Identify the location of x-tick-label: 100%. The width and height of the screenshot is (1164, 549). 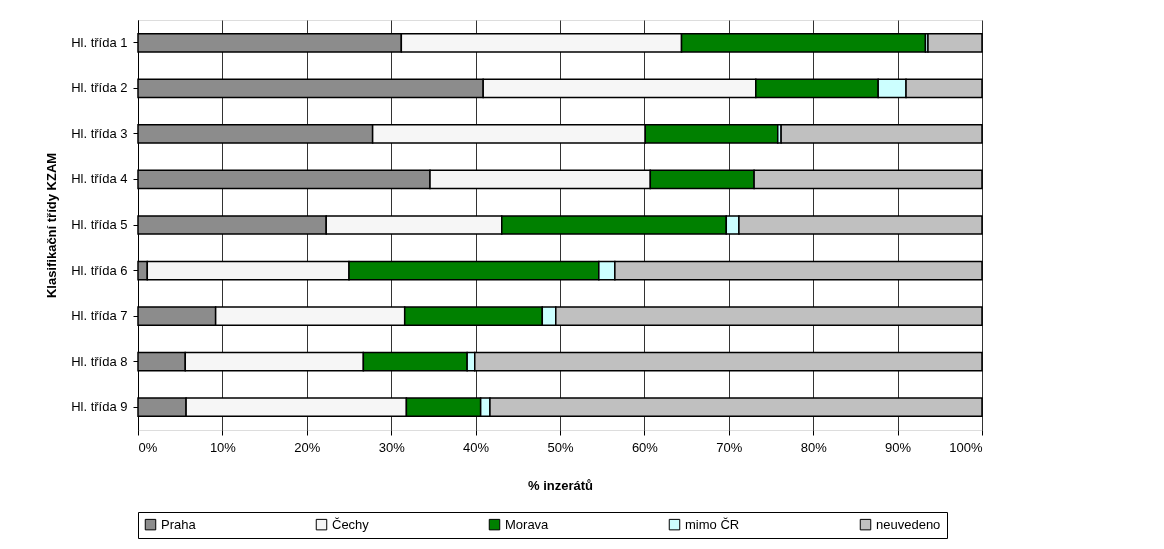
(966, 447).